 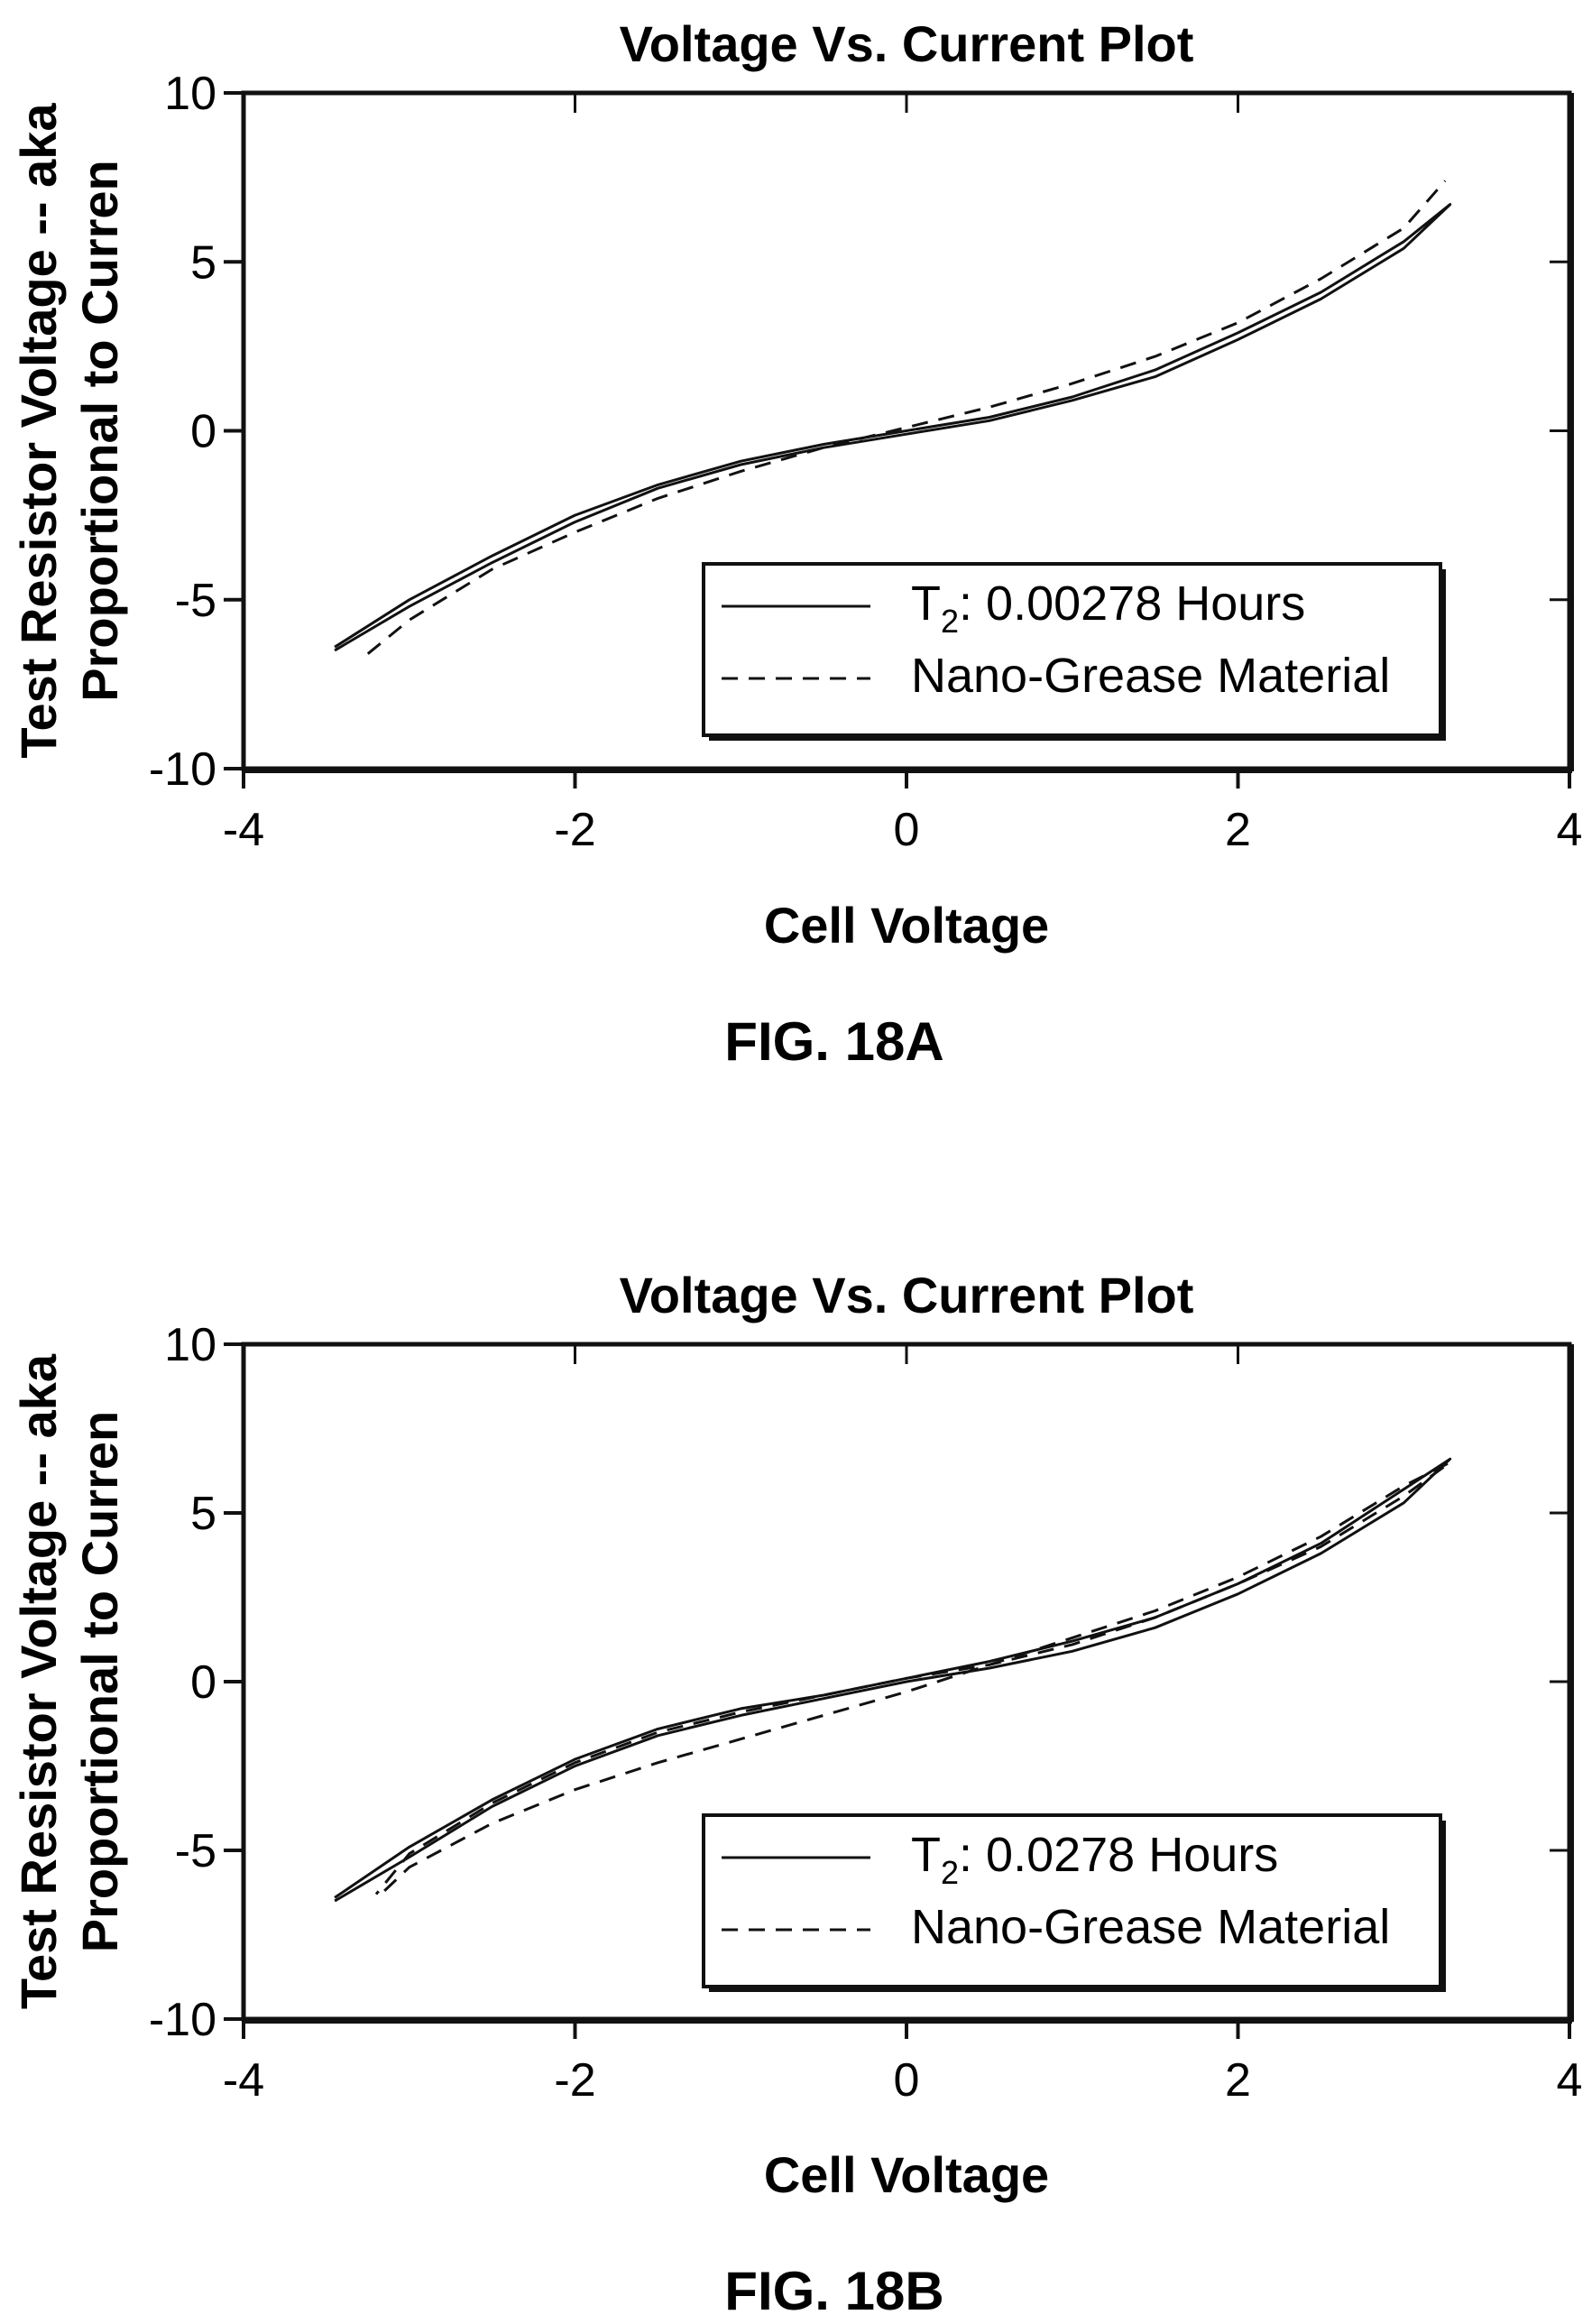 I want to click on figure-label: FIG. 18A, so click(x=833, y=1041).